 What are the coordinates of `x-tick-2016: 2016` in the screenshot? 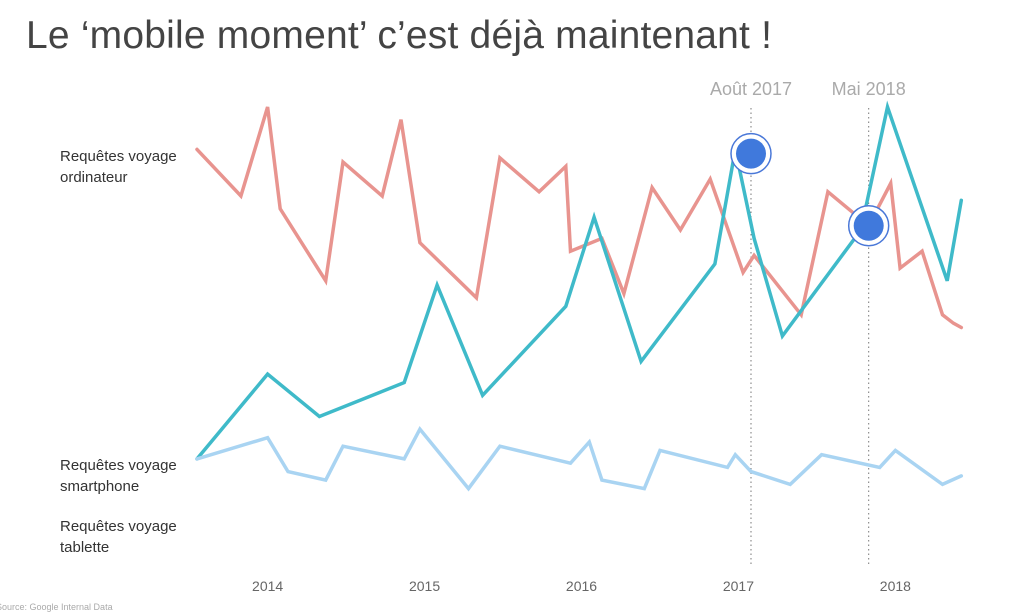 It's located at (581, 586).